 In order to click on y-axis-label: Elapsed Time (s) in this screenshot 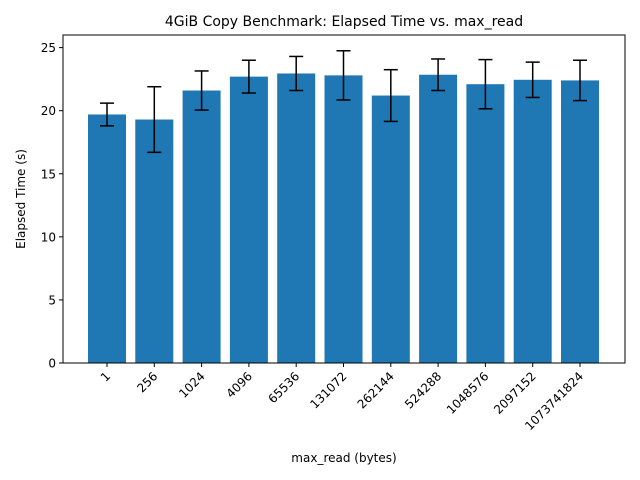, I will do `click(21, 199)`.